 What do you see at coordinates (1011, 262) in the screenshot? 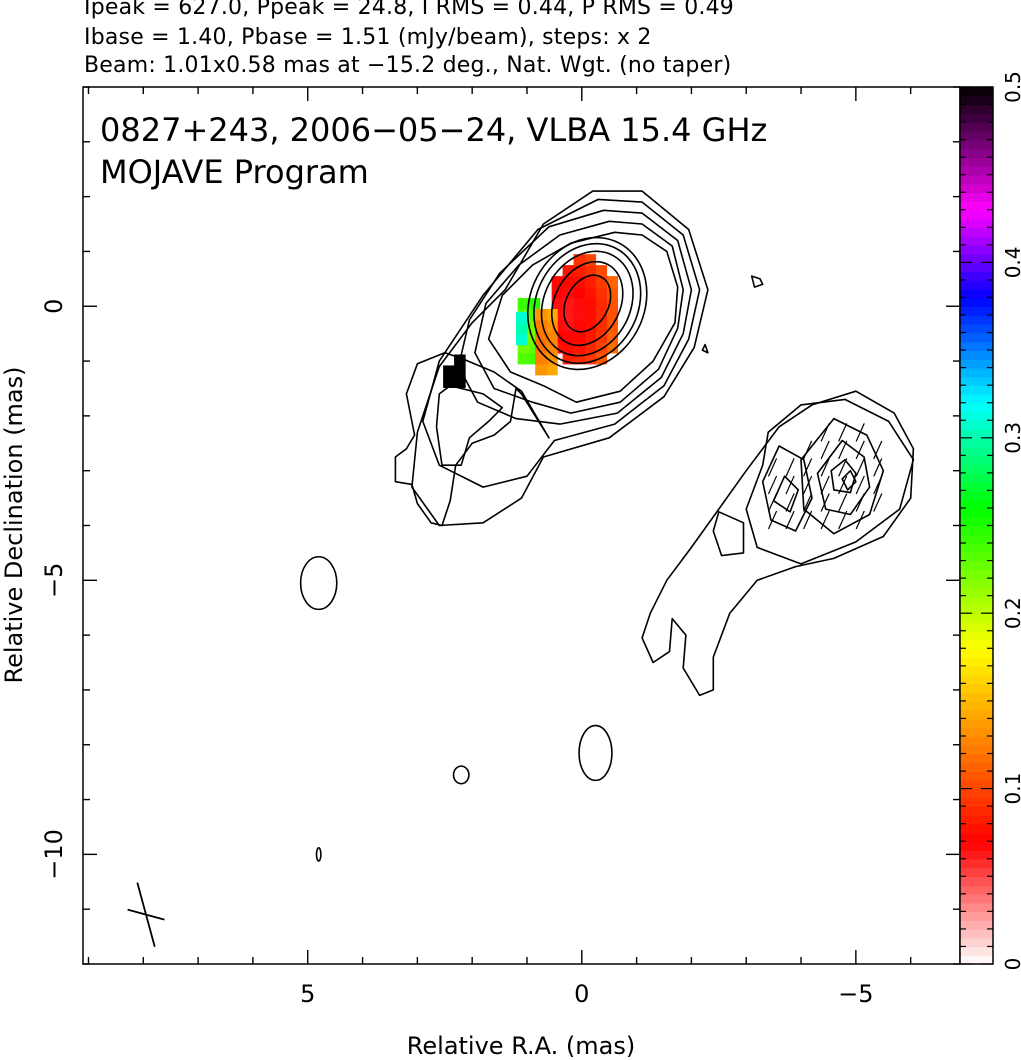
I see `colorbar-tick-label: 0.4` at bounding box center [1011, 262].